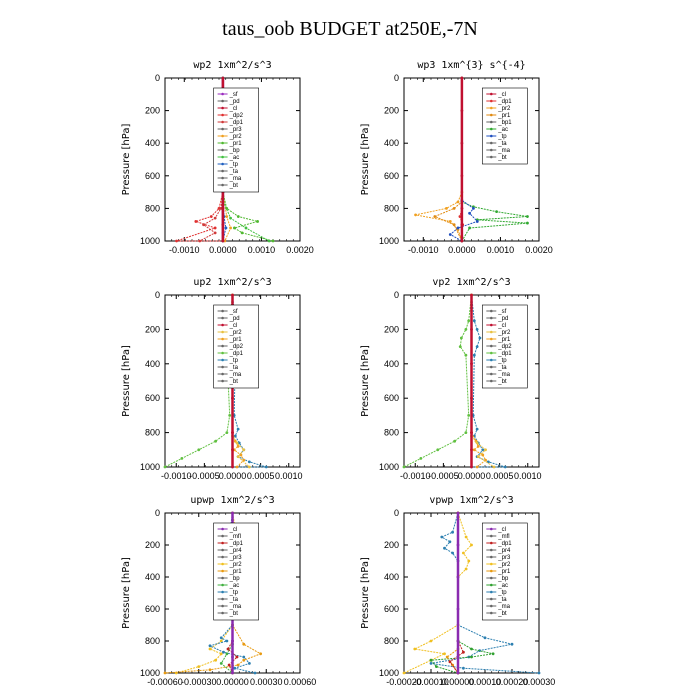 This screenshot has width=700, height=700. I want to click on legend-label: _bp1, so click(504, 123).